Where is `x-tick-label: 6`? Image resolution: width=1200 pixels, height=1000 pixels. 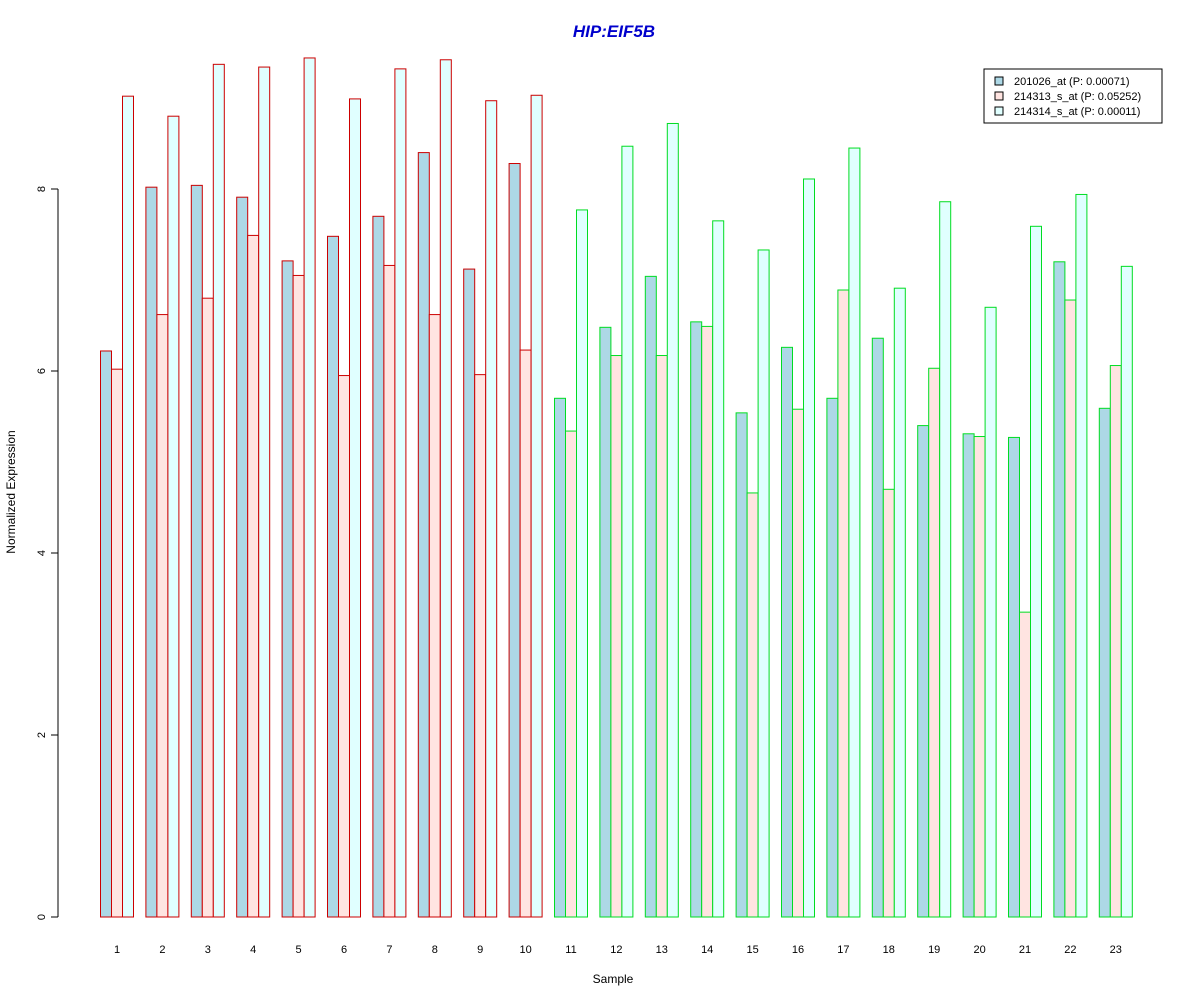
x-tick-label: 6 is located at coordinates (344, 950).